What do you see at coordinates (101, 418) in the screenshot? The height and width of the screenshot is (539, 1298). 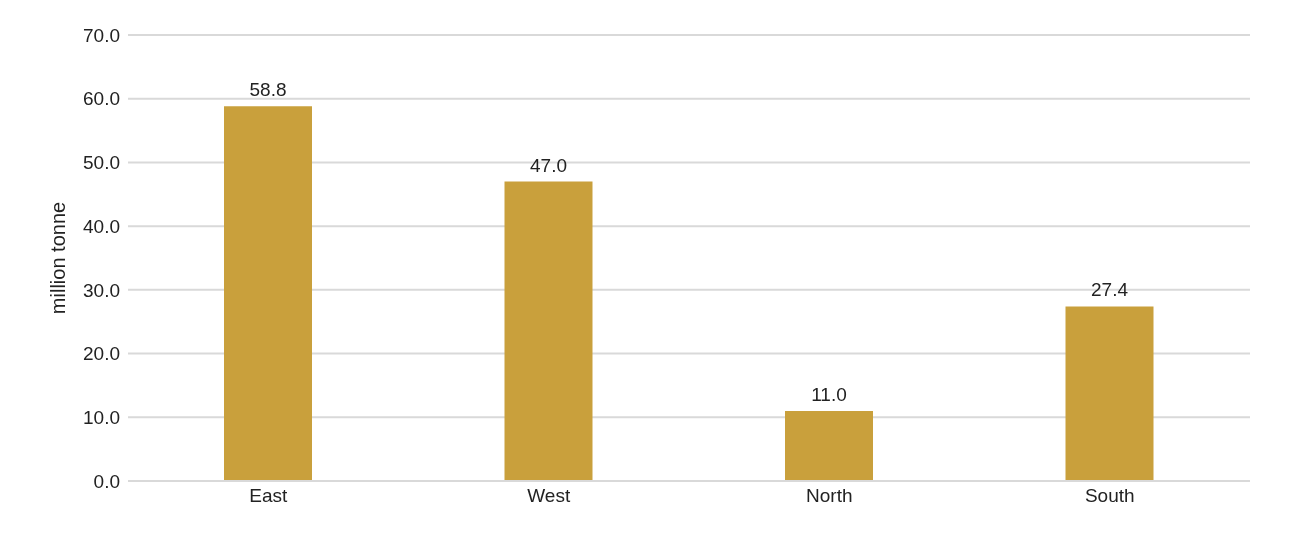 I see `y-tick-label: 10.0` at bounding box center [101, 418].